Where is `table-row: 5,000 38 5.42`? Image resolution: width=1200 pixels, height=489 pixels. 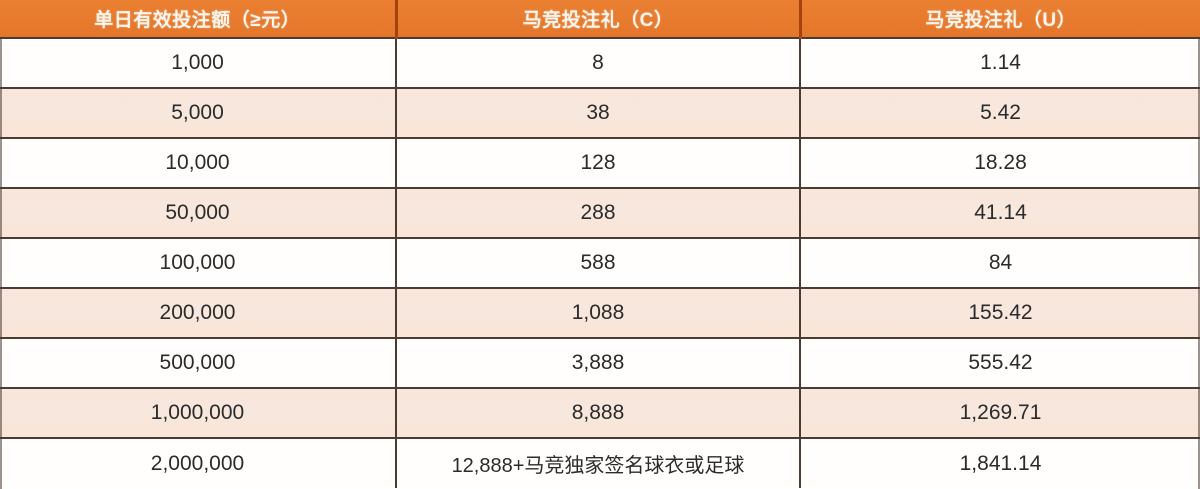 table-row: 5,000 38 5.42 is located at coordinates (600, 112).